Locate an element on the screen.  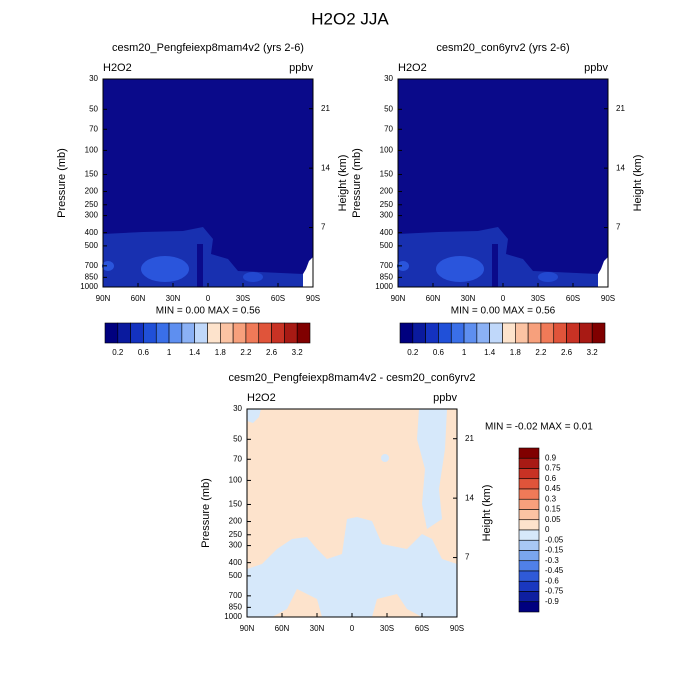
colorbar-label: 0.05 is located at coordinates (553, 519).